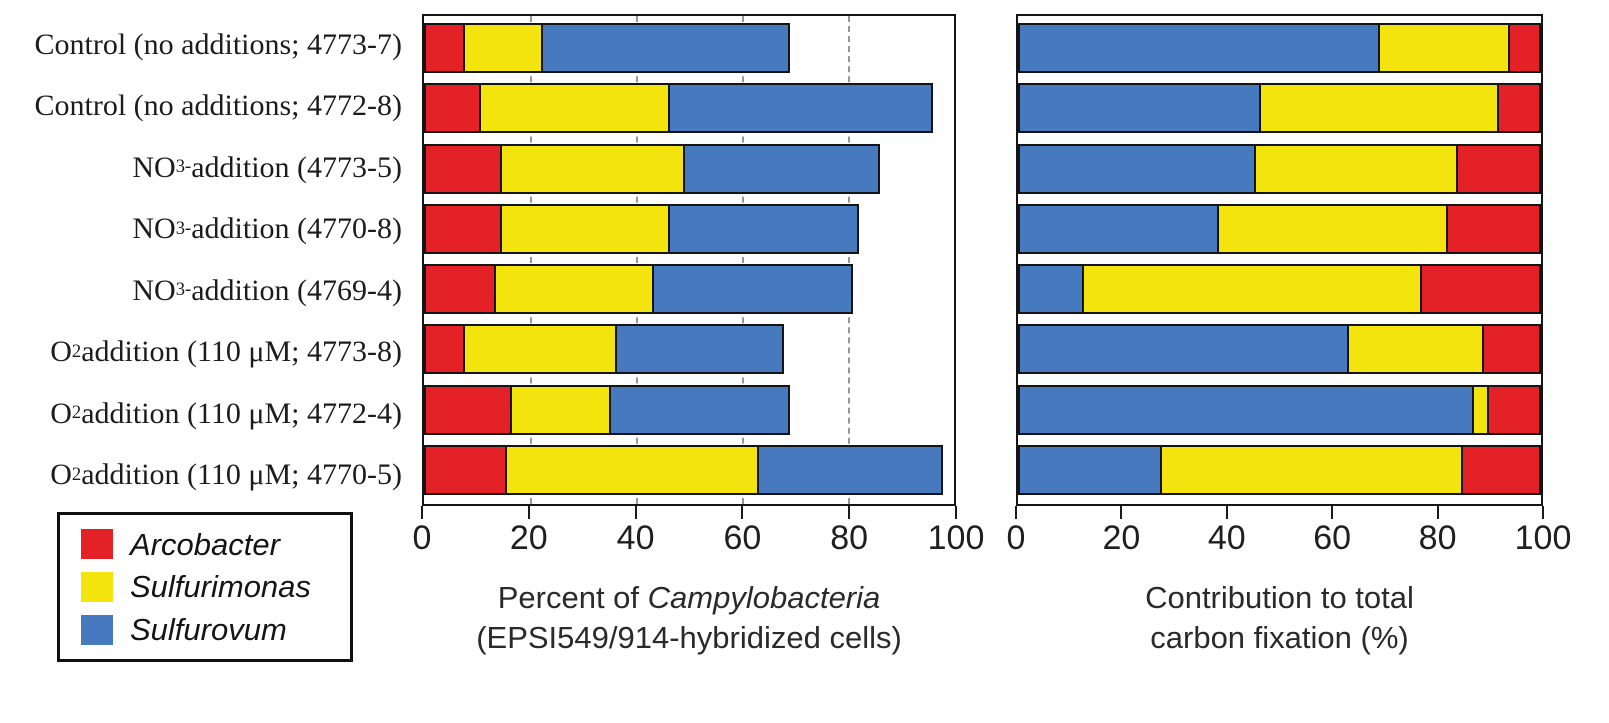 The image size is (1609, 723). I want to click on left-x-axis-tick-labels: 0 20 40 60 80 100, so click(699, 538).